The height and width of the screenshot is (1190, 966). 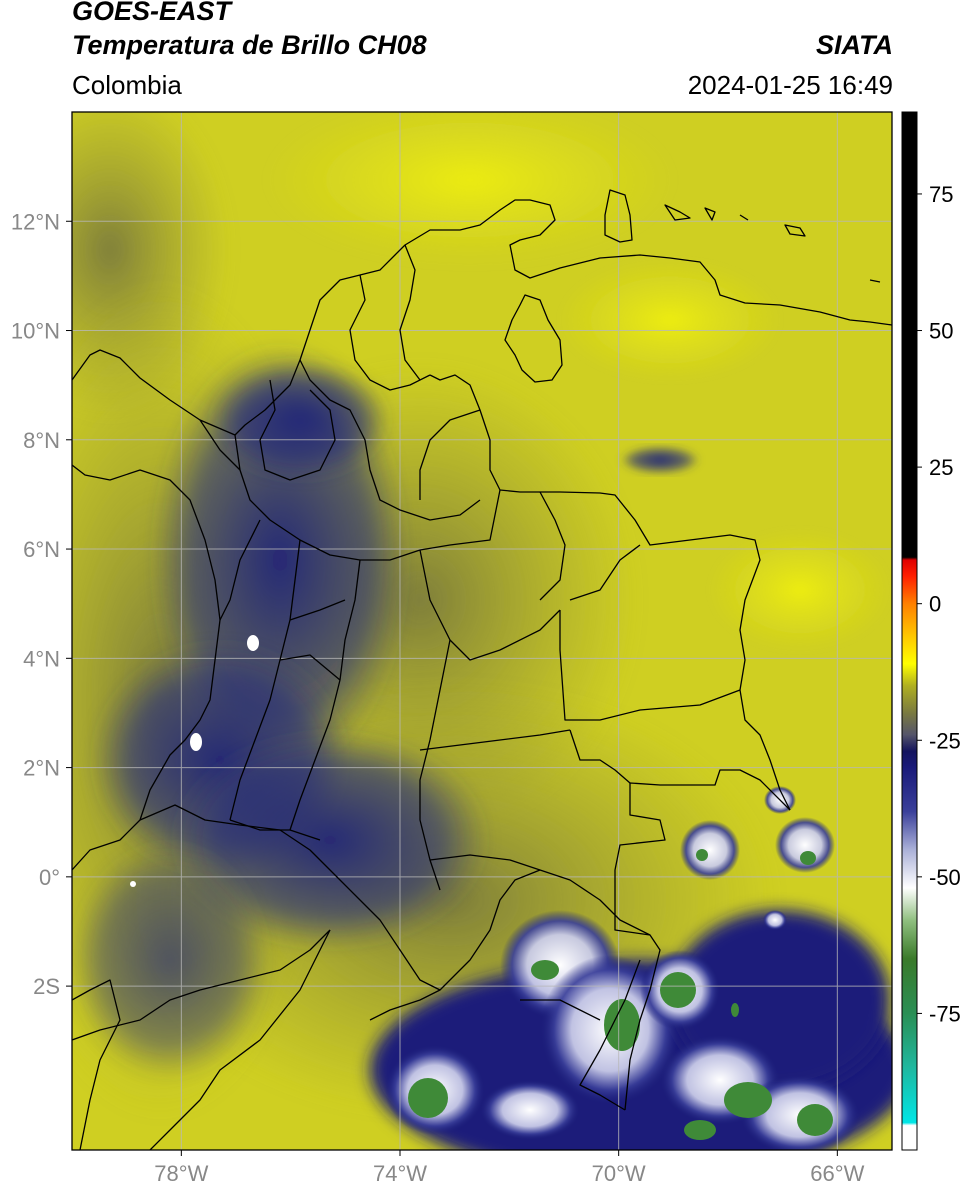 What do you see at coordinates (35, 331) in the screenshot?
I see `latitude-tick-label: 10°N` at bounding box center [35, 331].